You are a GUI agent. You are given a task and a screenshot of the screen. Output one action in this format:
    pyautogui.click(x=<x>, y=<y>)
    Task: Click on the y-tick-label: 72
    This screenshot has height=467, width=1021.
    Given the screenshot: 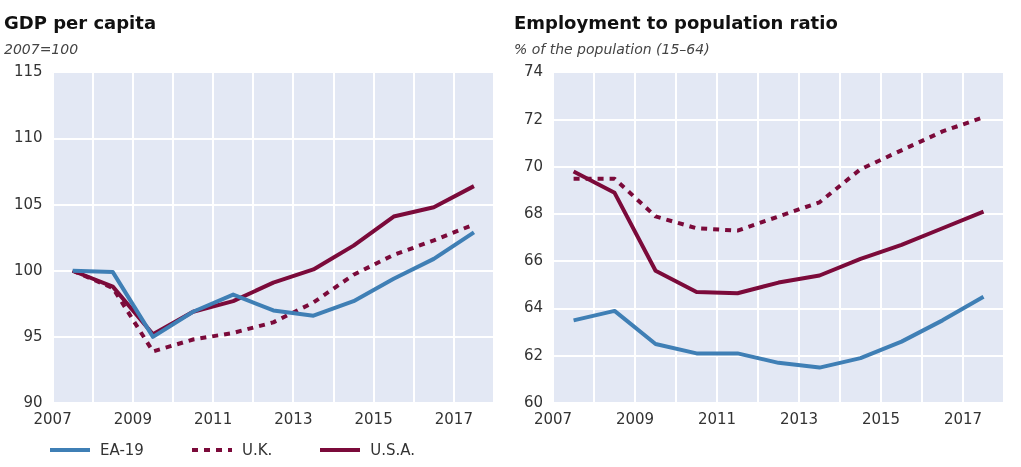 What is the action you would take?
    pyautogui.click(x=533, y=118)
    